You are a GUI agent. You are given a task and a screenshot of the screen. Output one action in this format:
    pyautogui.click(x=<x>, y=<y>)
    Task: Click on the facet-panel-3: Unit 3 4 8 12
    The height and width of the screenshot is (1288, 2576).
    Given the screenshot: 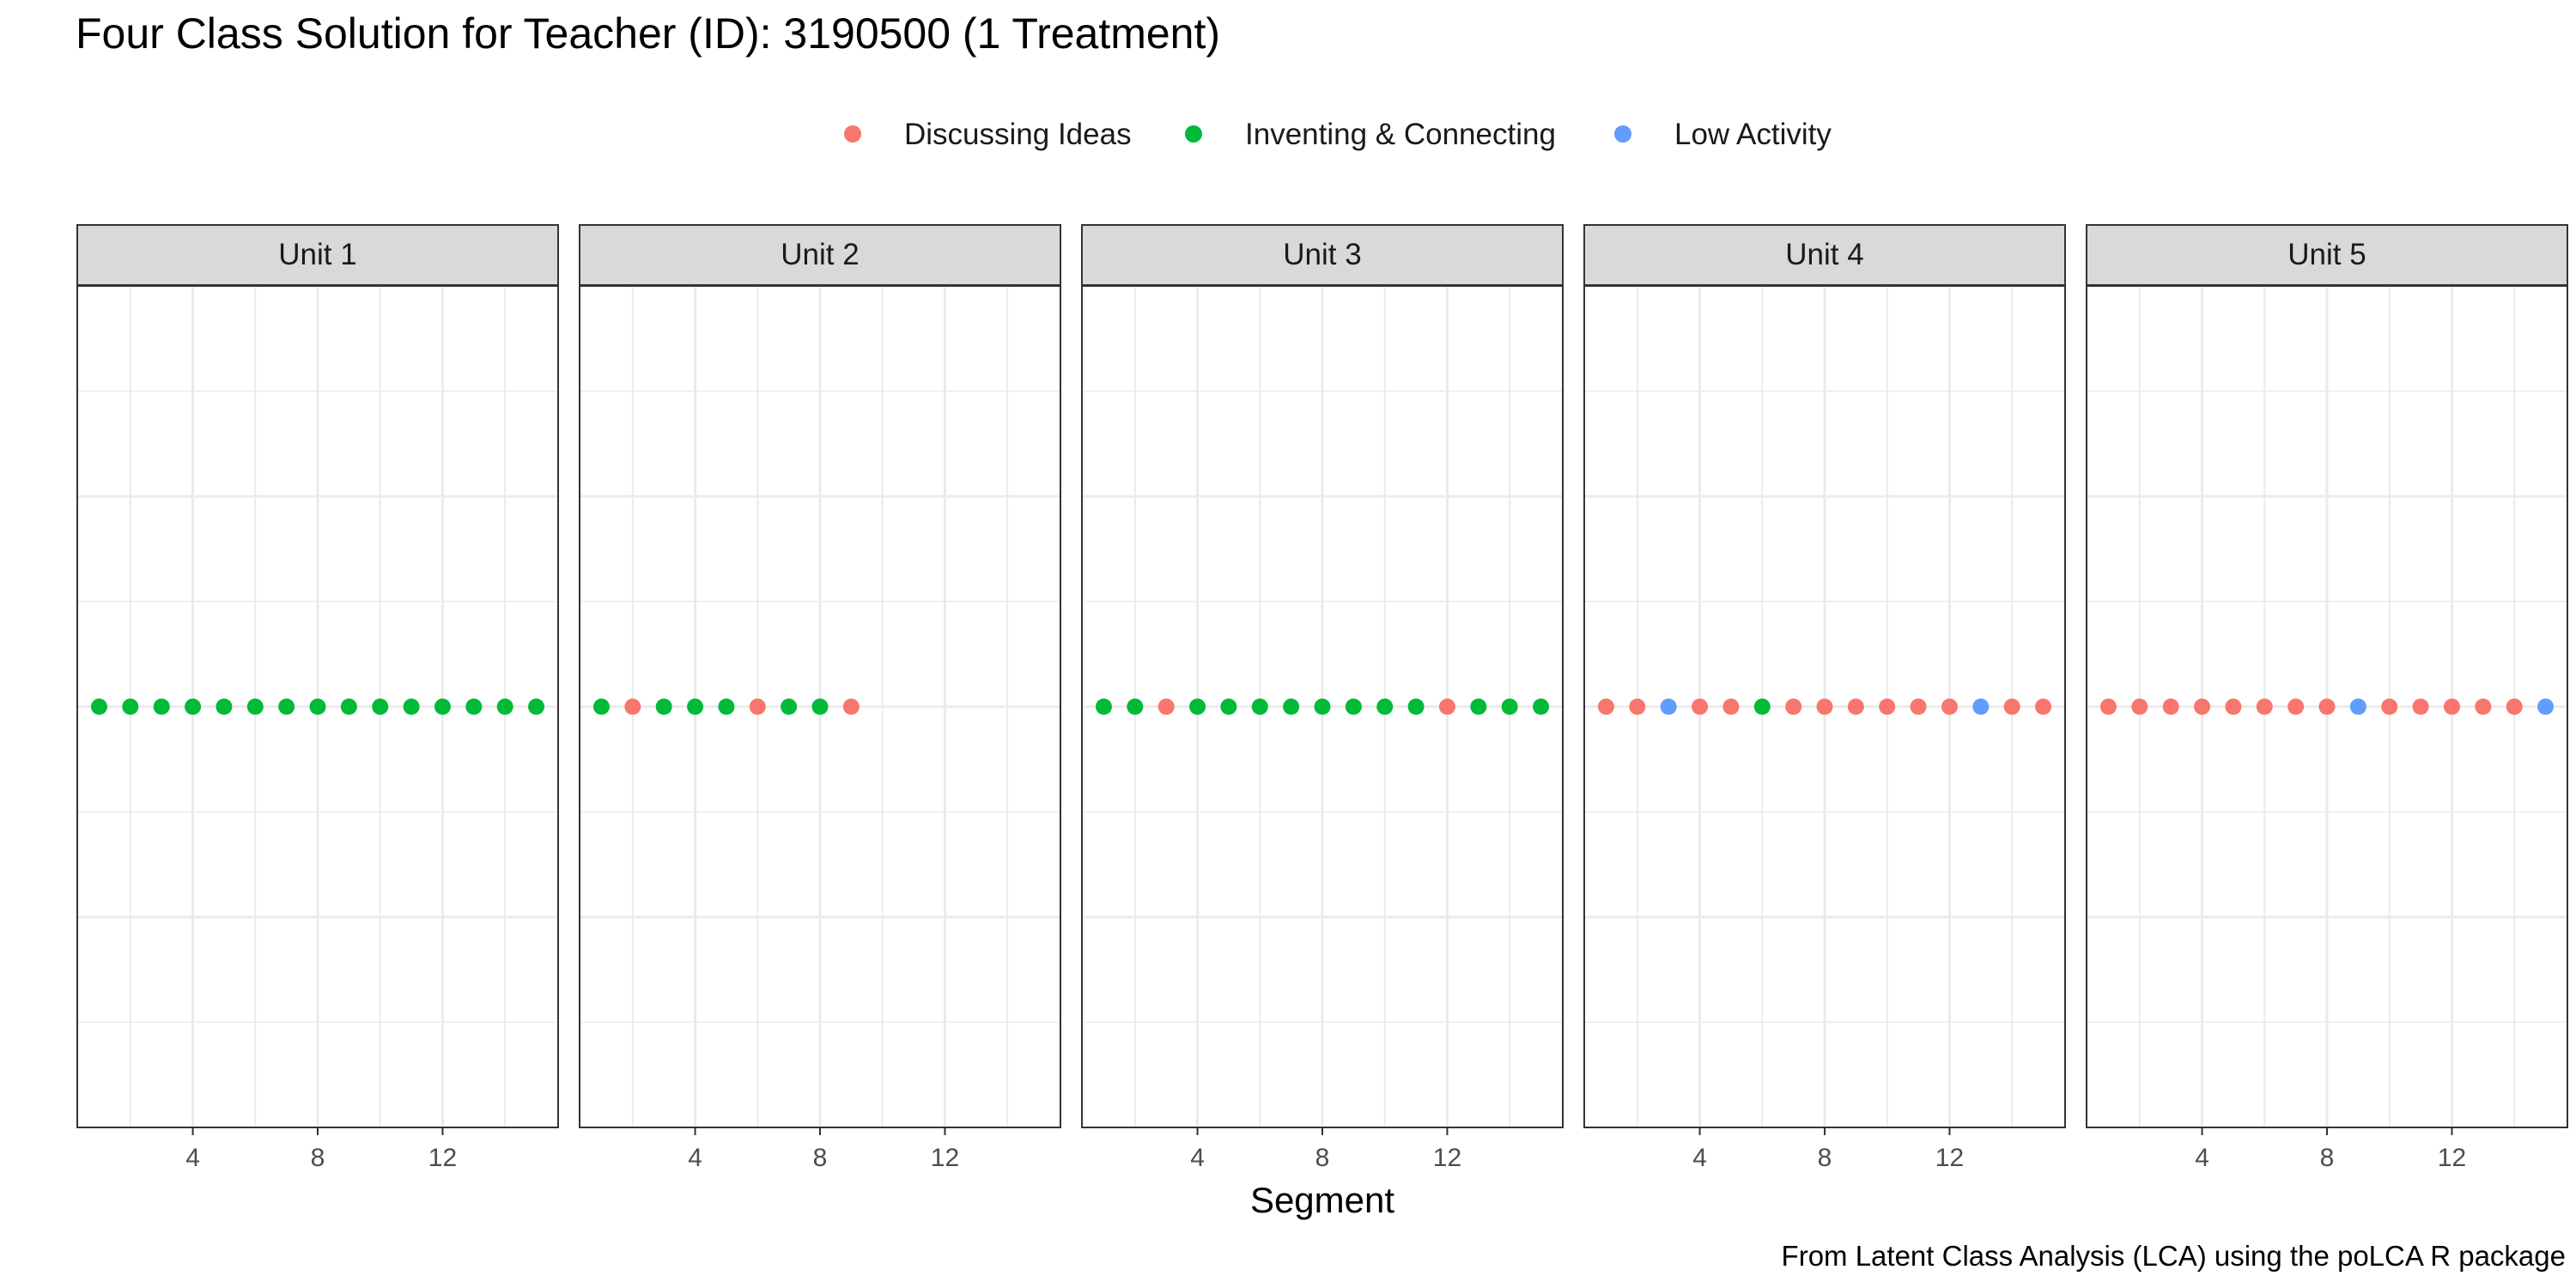 What is the action you would take?
    pyautogui.click(x=1323, y=698)
    